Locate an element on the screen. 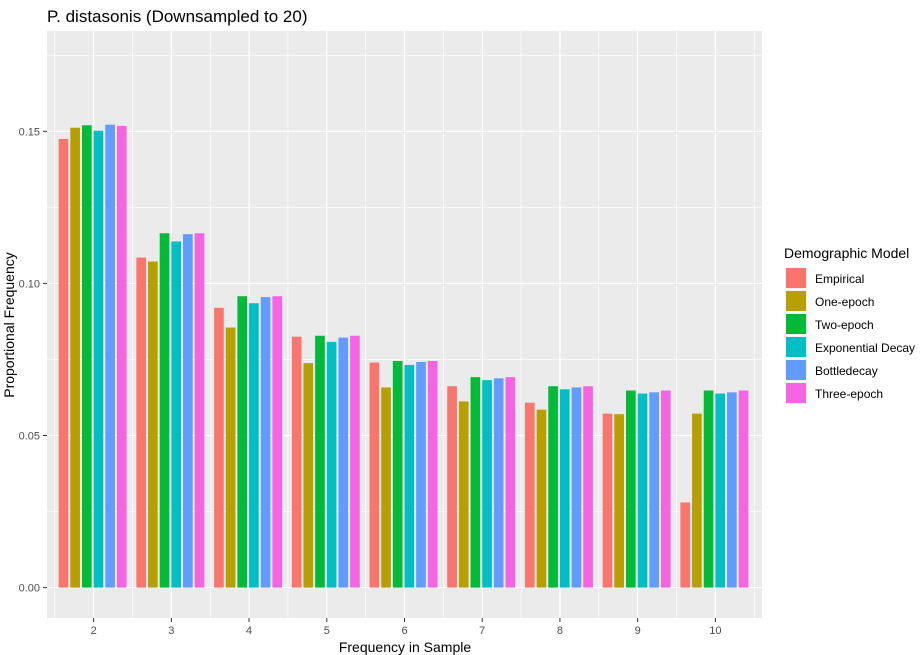 Image resolution: width=924 pixels, height=655 pixels. y-tick-label: 0.15 is located at coordinates (29, 132).